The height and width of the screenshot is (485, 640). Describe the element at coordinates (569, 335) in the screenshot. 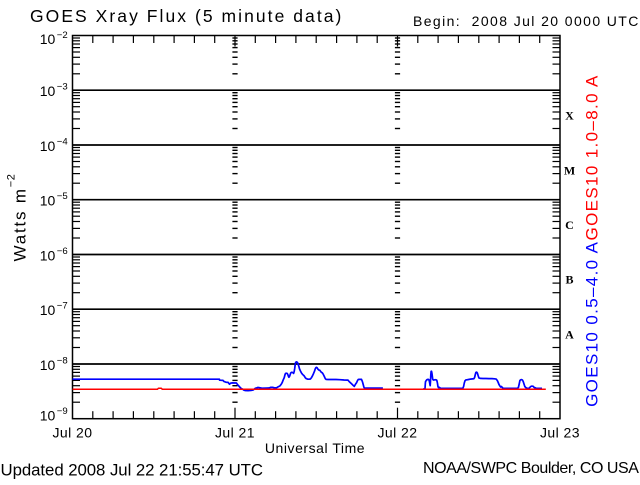

I see `svg-text: A` at that location.